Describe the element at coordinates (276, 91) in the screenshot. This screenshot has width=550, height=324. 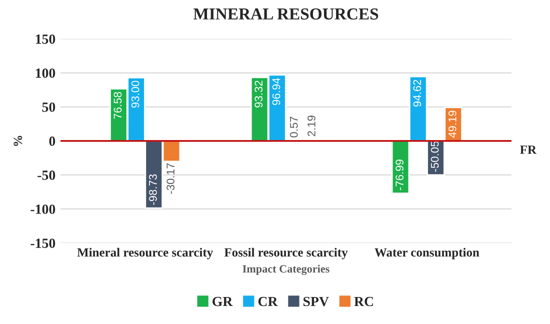
I see `data-label: 96.94` at that location.